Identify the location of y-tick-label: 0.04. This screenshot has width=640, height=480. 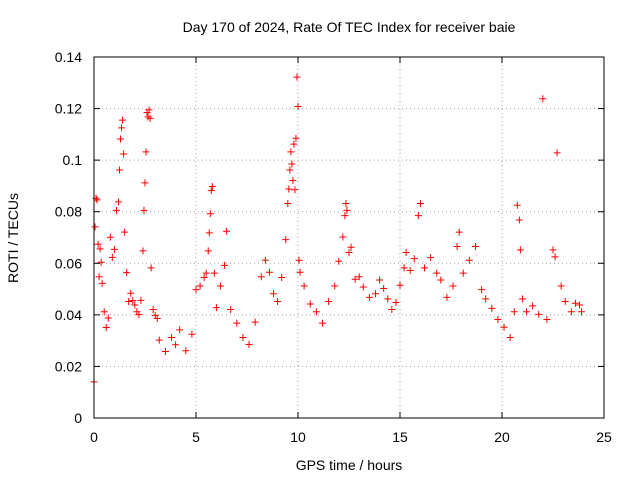
(68, 315).